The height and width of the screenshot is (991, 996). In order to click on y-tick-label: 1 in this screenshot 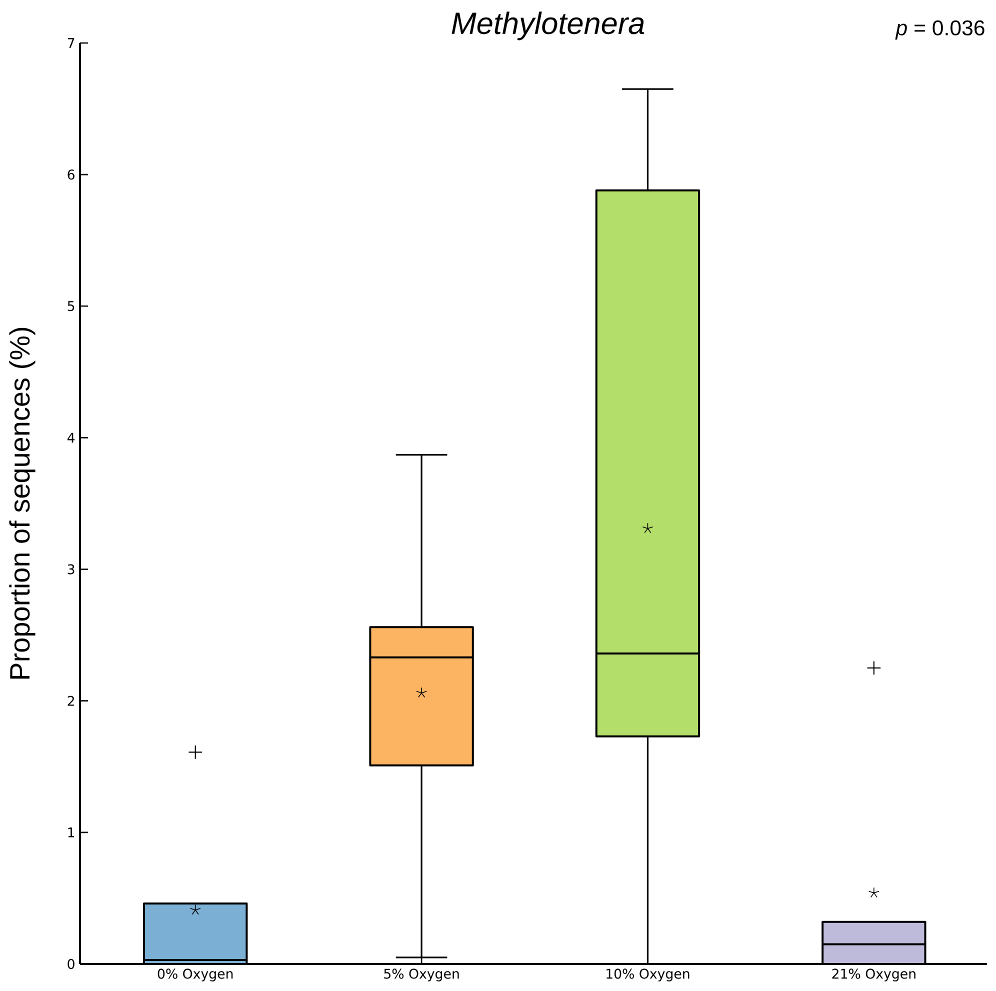, I will do `click(71, 833)`.